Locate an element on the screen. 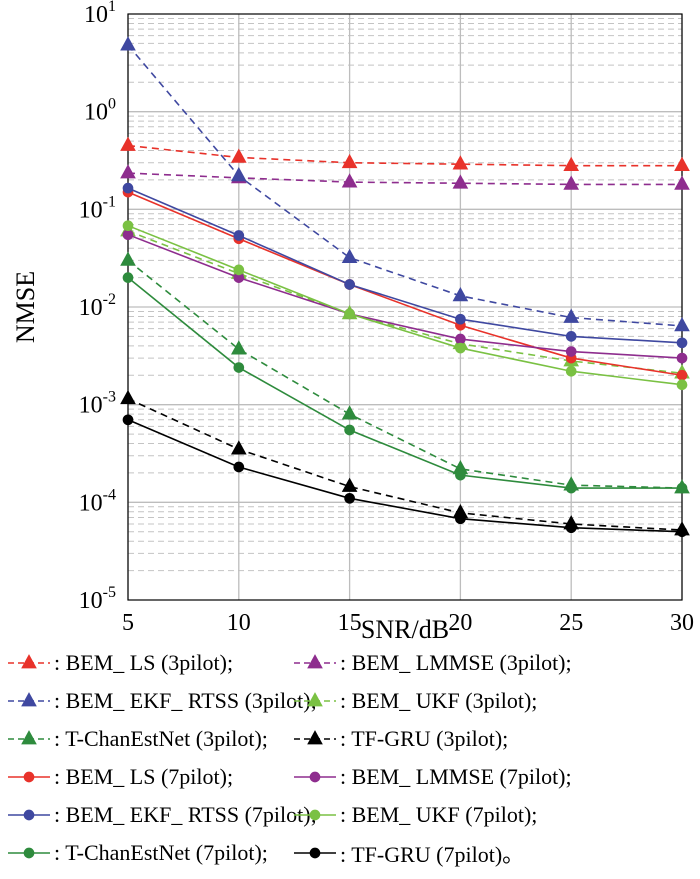 This screenshot has width=700, height=879. y-tick-label: 10⁻³ is located at coordinates (97, 404).